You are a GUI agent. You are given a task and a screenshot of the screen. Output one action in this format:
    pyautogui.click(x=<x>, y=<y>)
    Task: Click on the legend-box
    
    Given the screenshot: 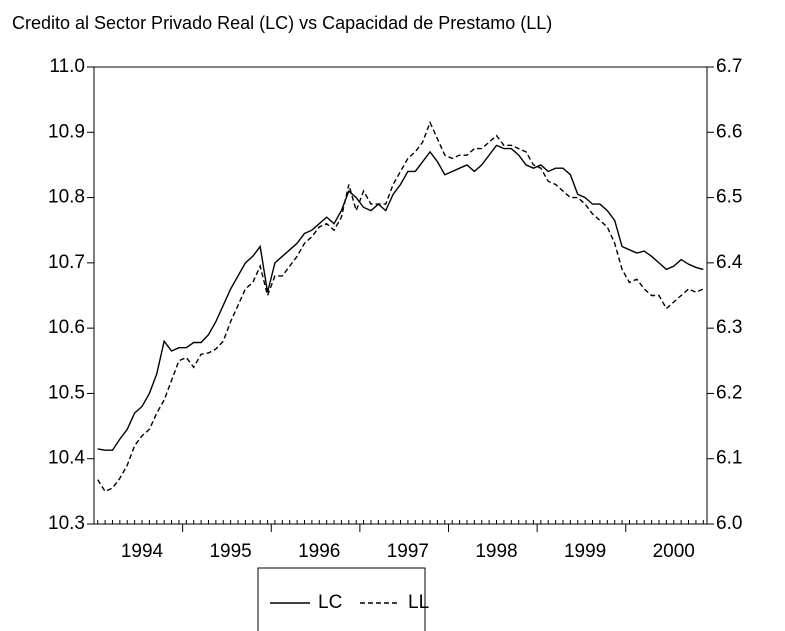 What is the action you would take?
    pyautogui.click(x=341, y=599)
    